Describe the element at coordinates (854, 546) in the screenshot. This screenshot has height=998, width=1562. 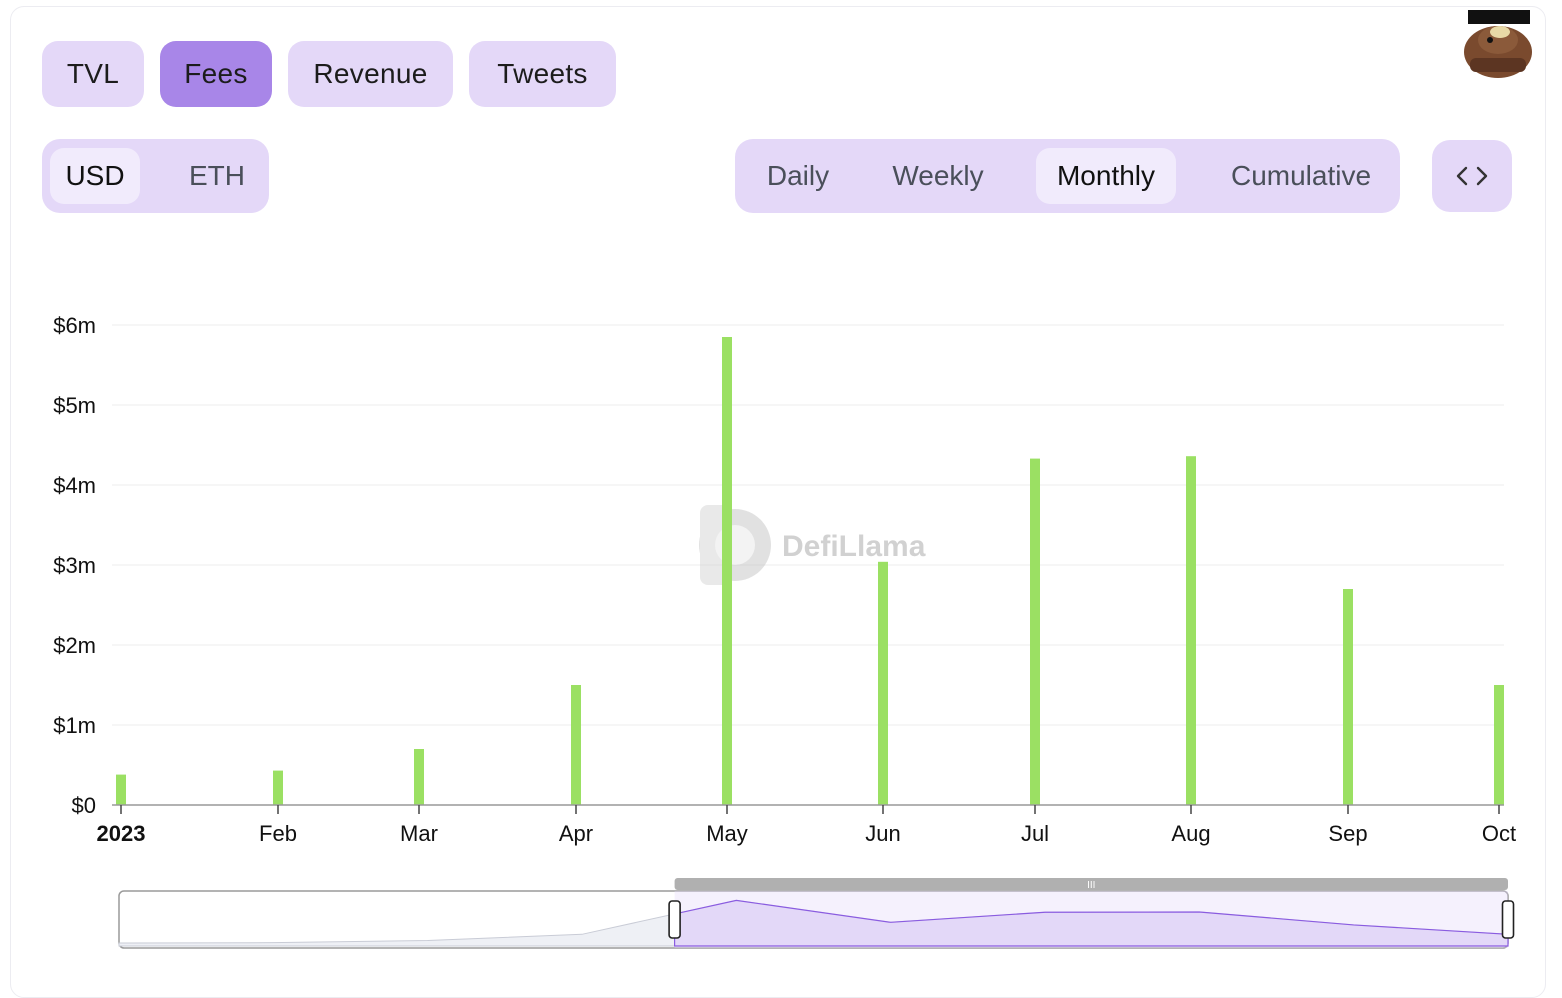
I see `watermark-text: DefiLlama` at that location.